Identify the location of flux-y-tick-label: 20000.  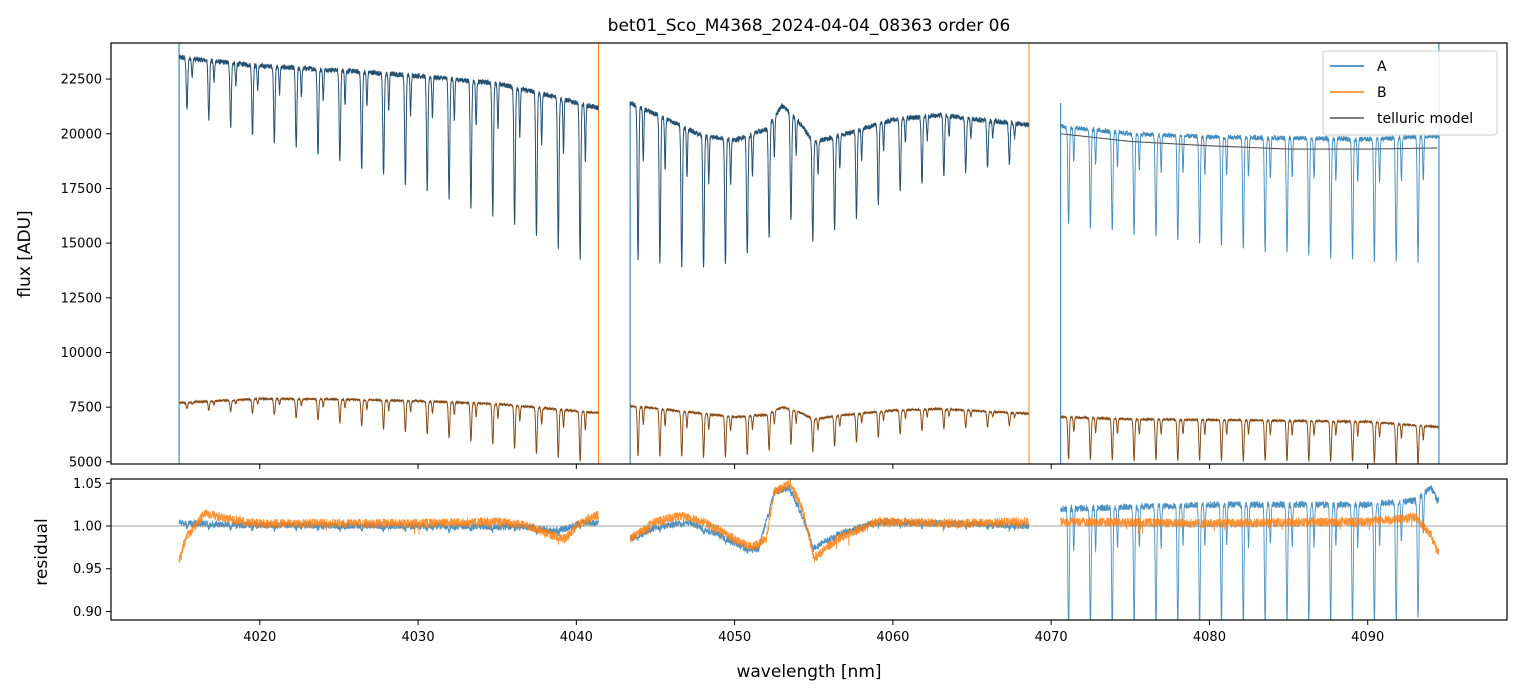
(81, 134).